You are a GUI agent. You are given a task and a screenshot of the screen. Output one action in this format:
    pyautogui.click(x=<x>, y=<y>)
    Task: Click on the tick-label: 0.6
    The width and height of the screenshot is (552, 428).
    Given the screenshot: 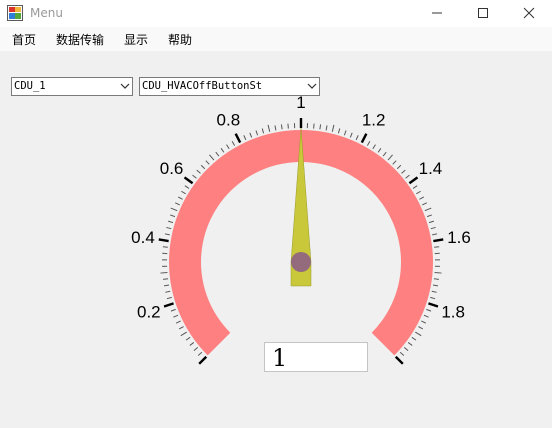 What is the action you would take?
    pyautogui.click(x=172, y=168)
    